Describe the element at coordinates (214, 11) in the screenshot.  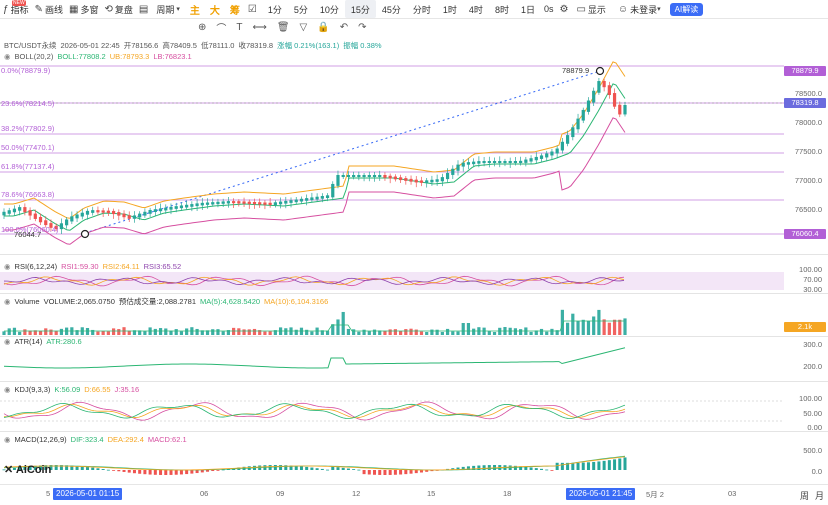
I see `large-order-button: 大` at that location.